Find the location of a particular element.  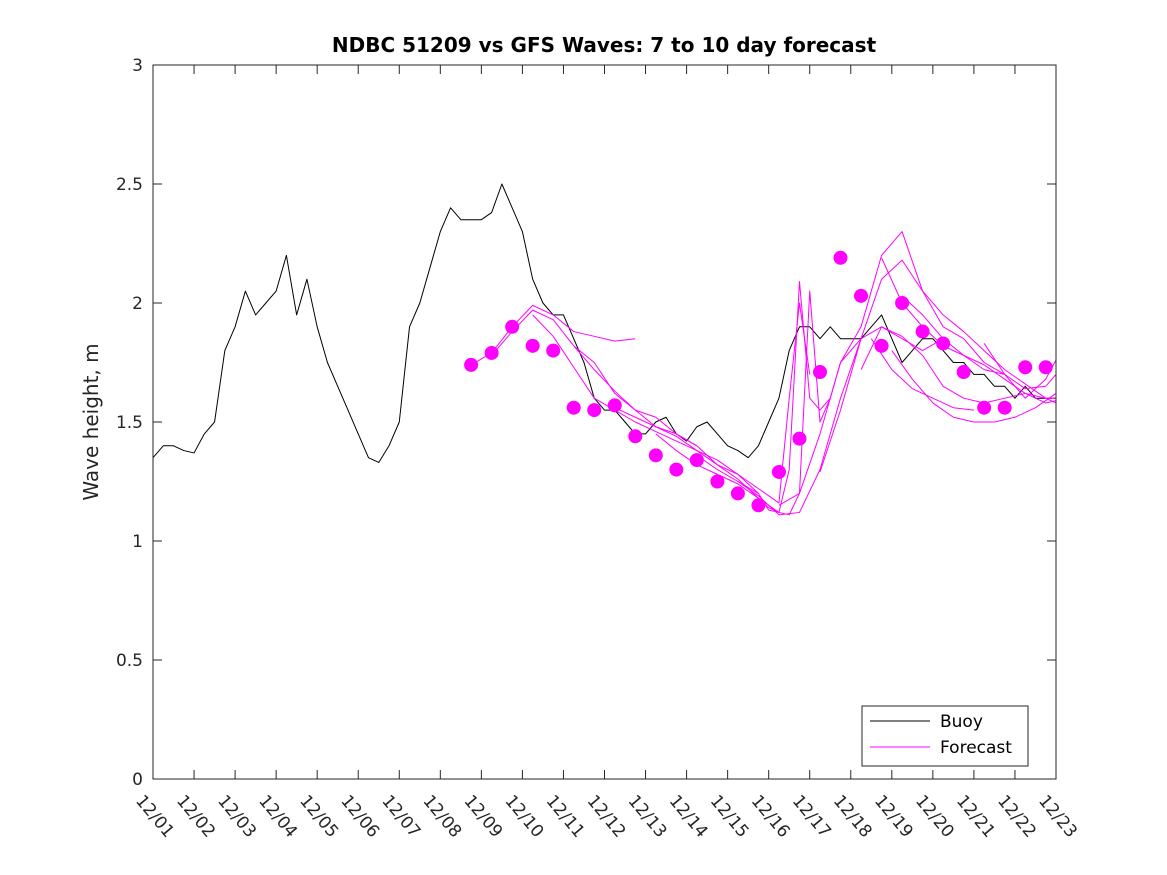

legend-label-forecast: Forecast is located at coordinates (976, 748).